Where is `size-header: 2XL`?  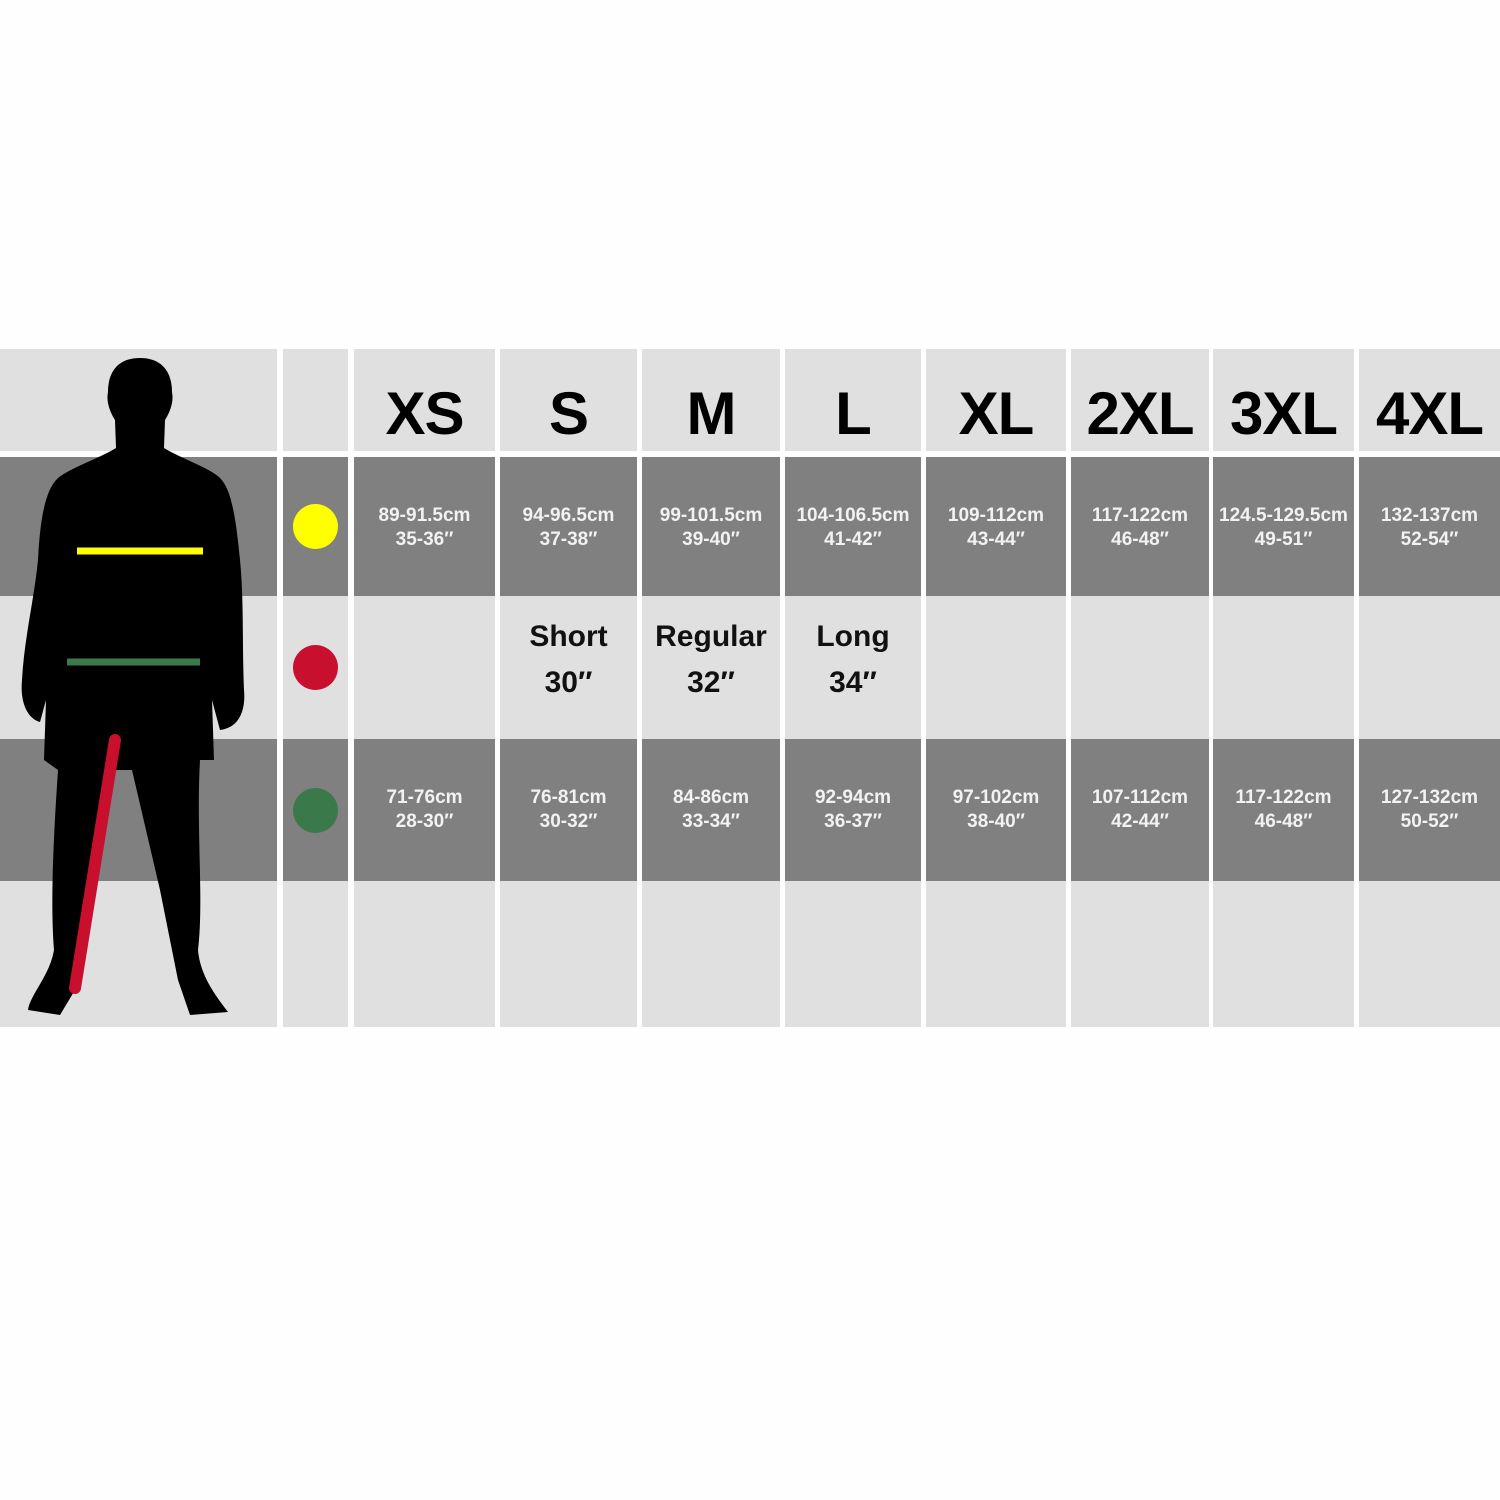
size-header: 2XL is located at coordinates (1140, 400).